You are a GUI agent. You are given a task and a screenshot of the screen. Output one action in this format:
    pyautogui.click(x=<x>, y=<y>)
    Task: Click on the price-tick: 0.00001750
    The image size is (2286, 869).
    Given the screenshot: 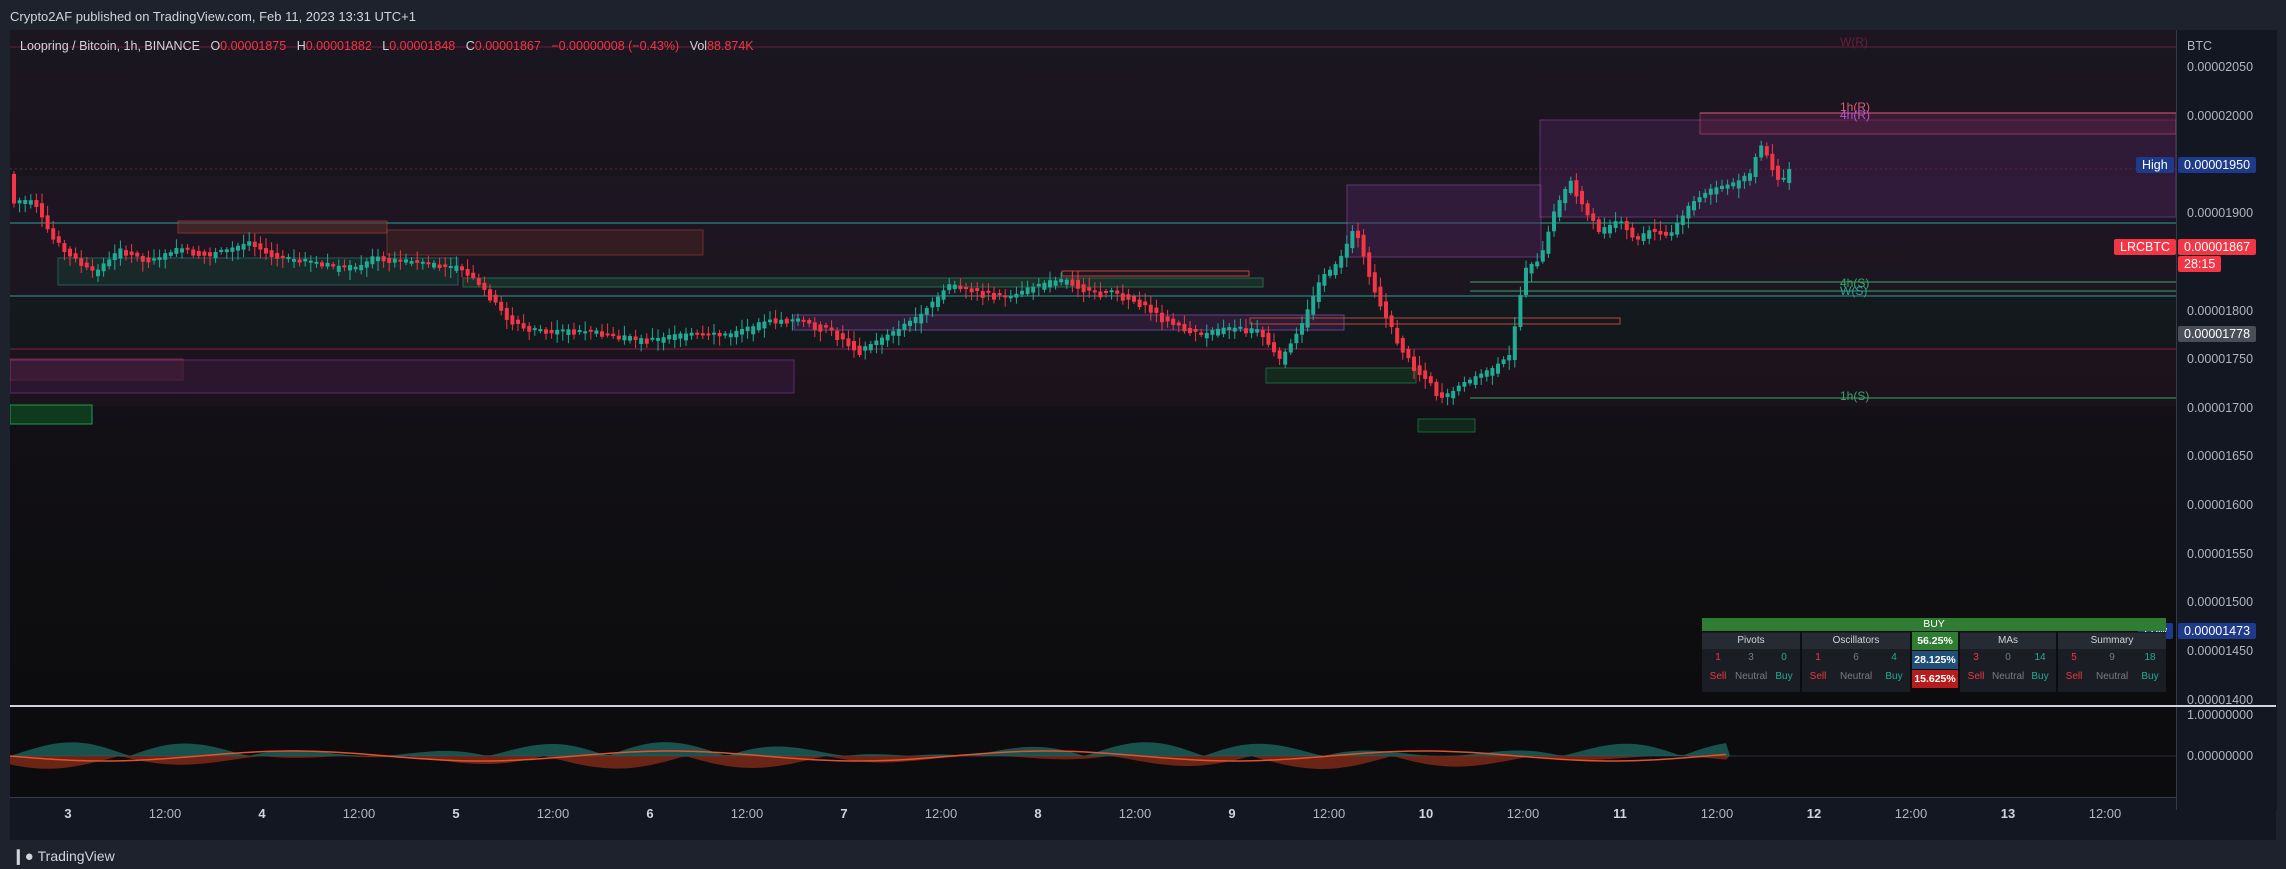 What is the action you would take?
    pyautogui.click(x=2220, y=359)
    